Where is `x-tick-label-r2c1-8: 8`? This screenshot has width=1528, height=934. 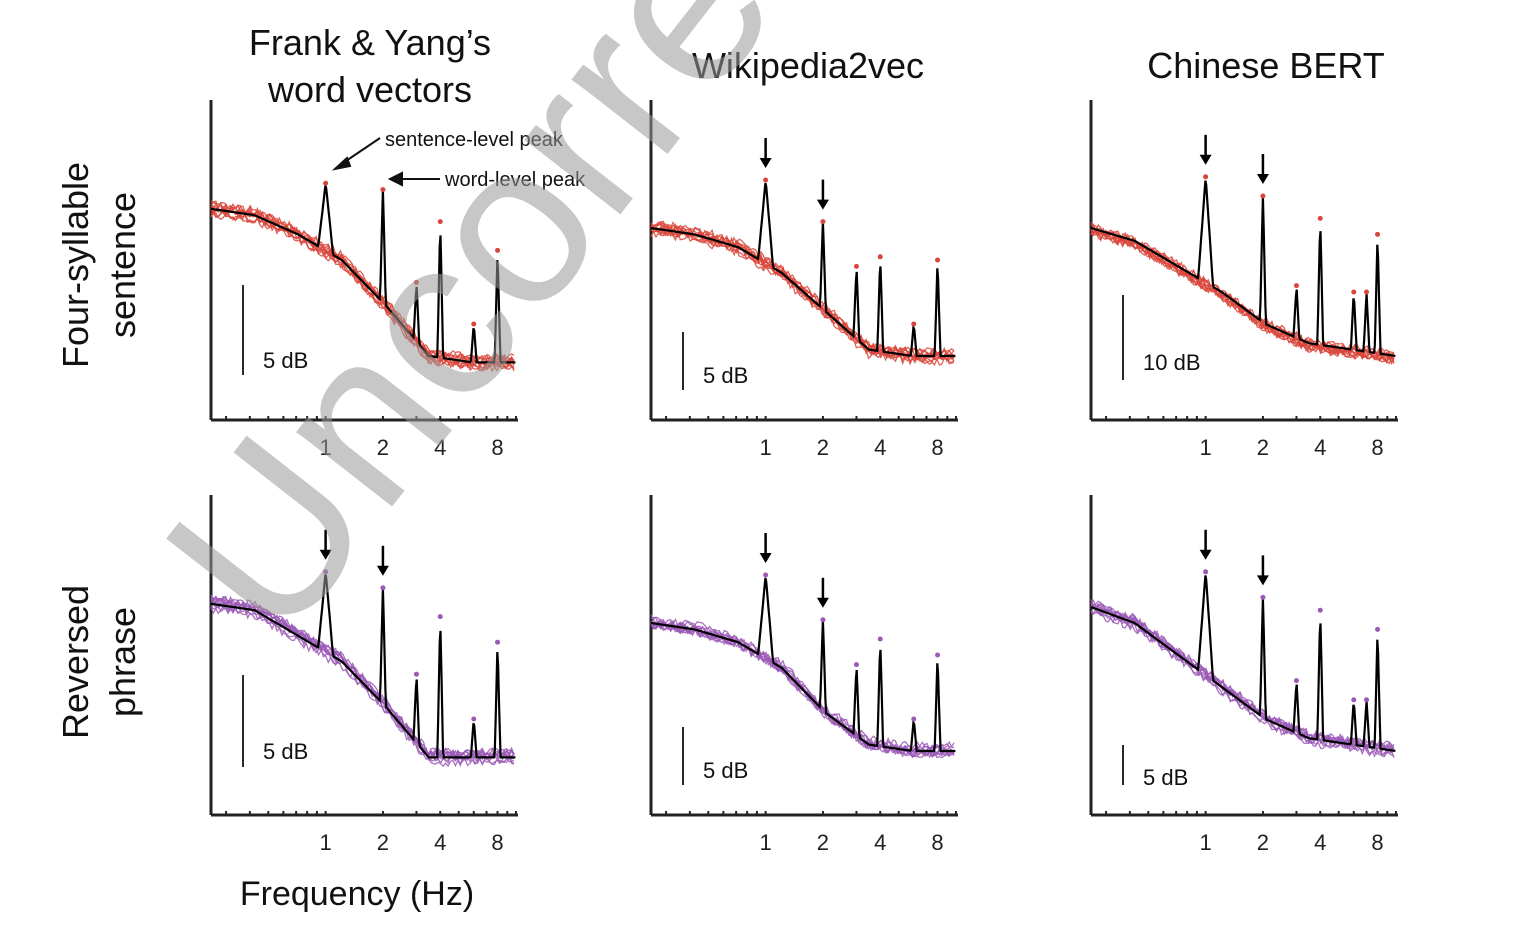 x-tick-label-r2c1-8: 8 is located at coordinates (497, 842).